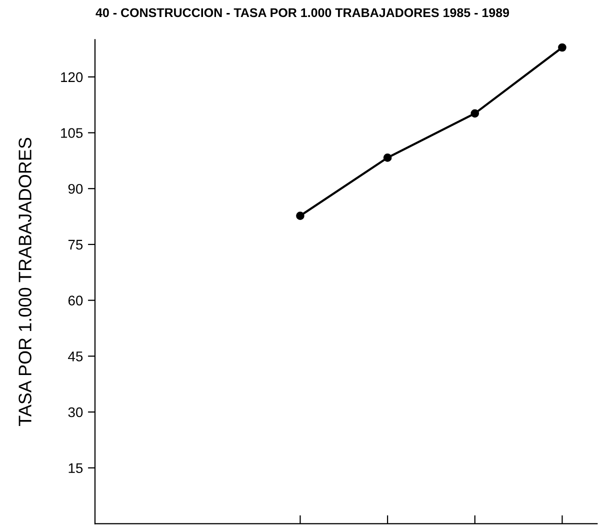  I want to click on y-tick-label: 45, so click(75, 357).